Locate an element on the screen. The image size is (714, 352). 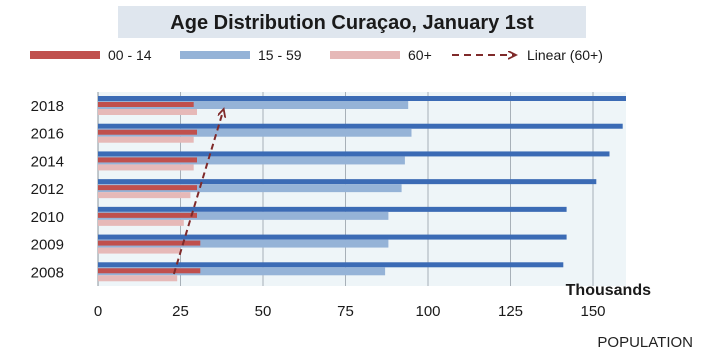
y-category-label: 2008 is located at coordinates (47, 272).